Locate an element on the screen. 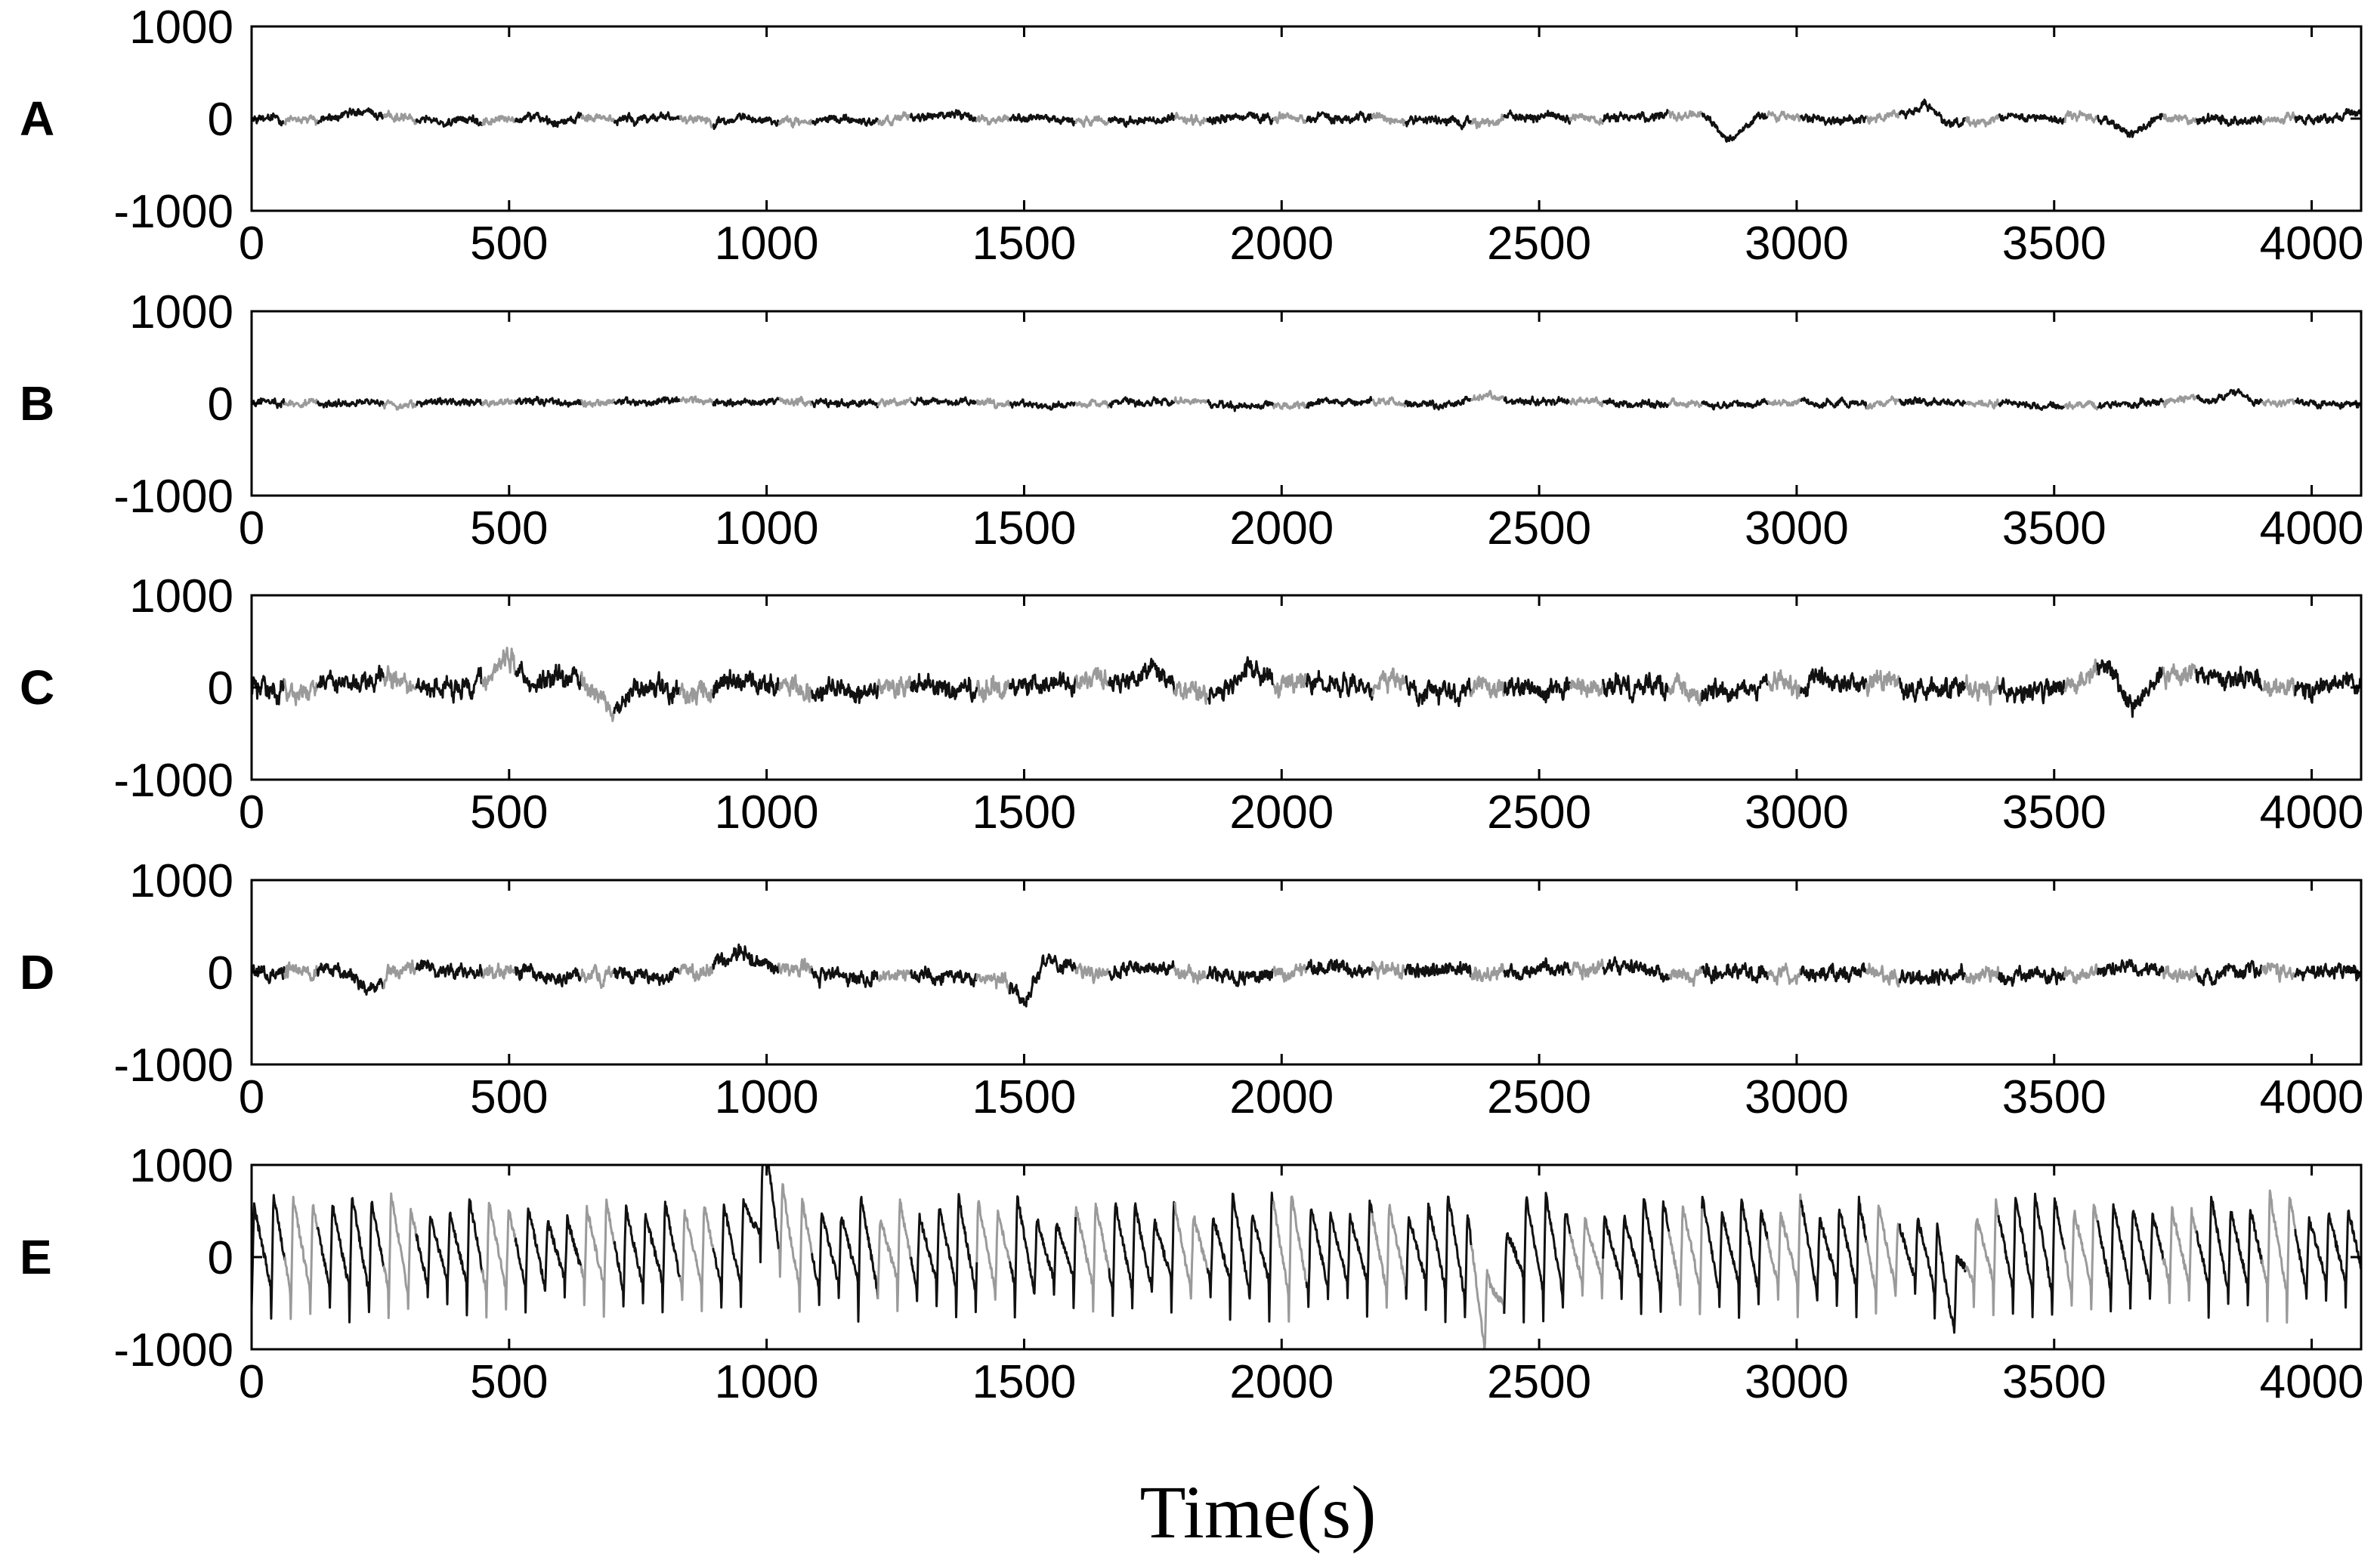  axes-frame-E is located at coordinates (1306, 1257).